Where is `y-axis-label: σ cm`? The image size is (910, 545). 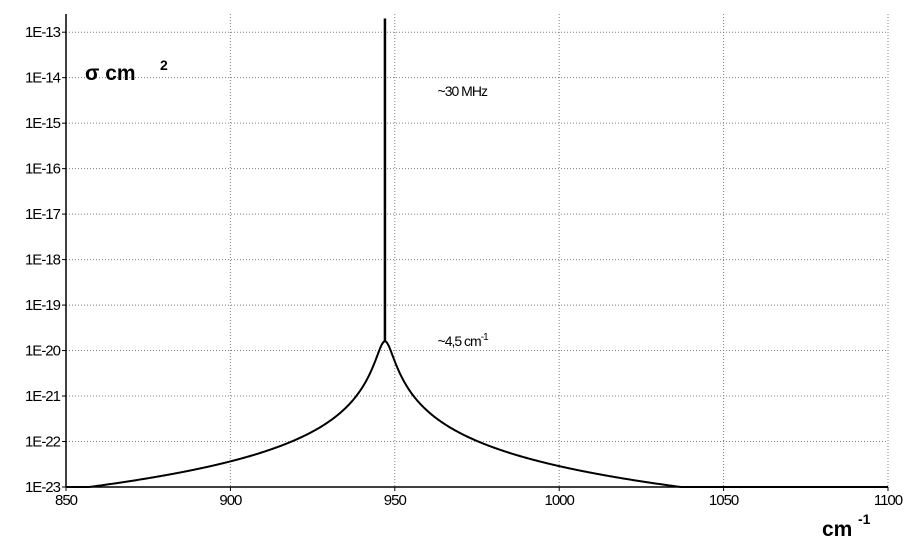
y-axis-label: σ cm is located at coordinates (110, 73).